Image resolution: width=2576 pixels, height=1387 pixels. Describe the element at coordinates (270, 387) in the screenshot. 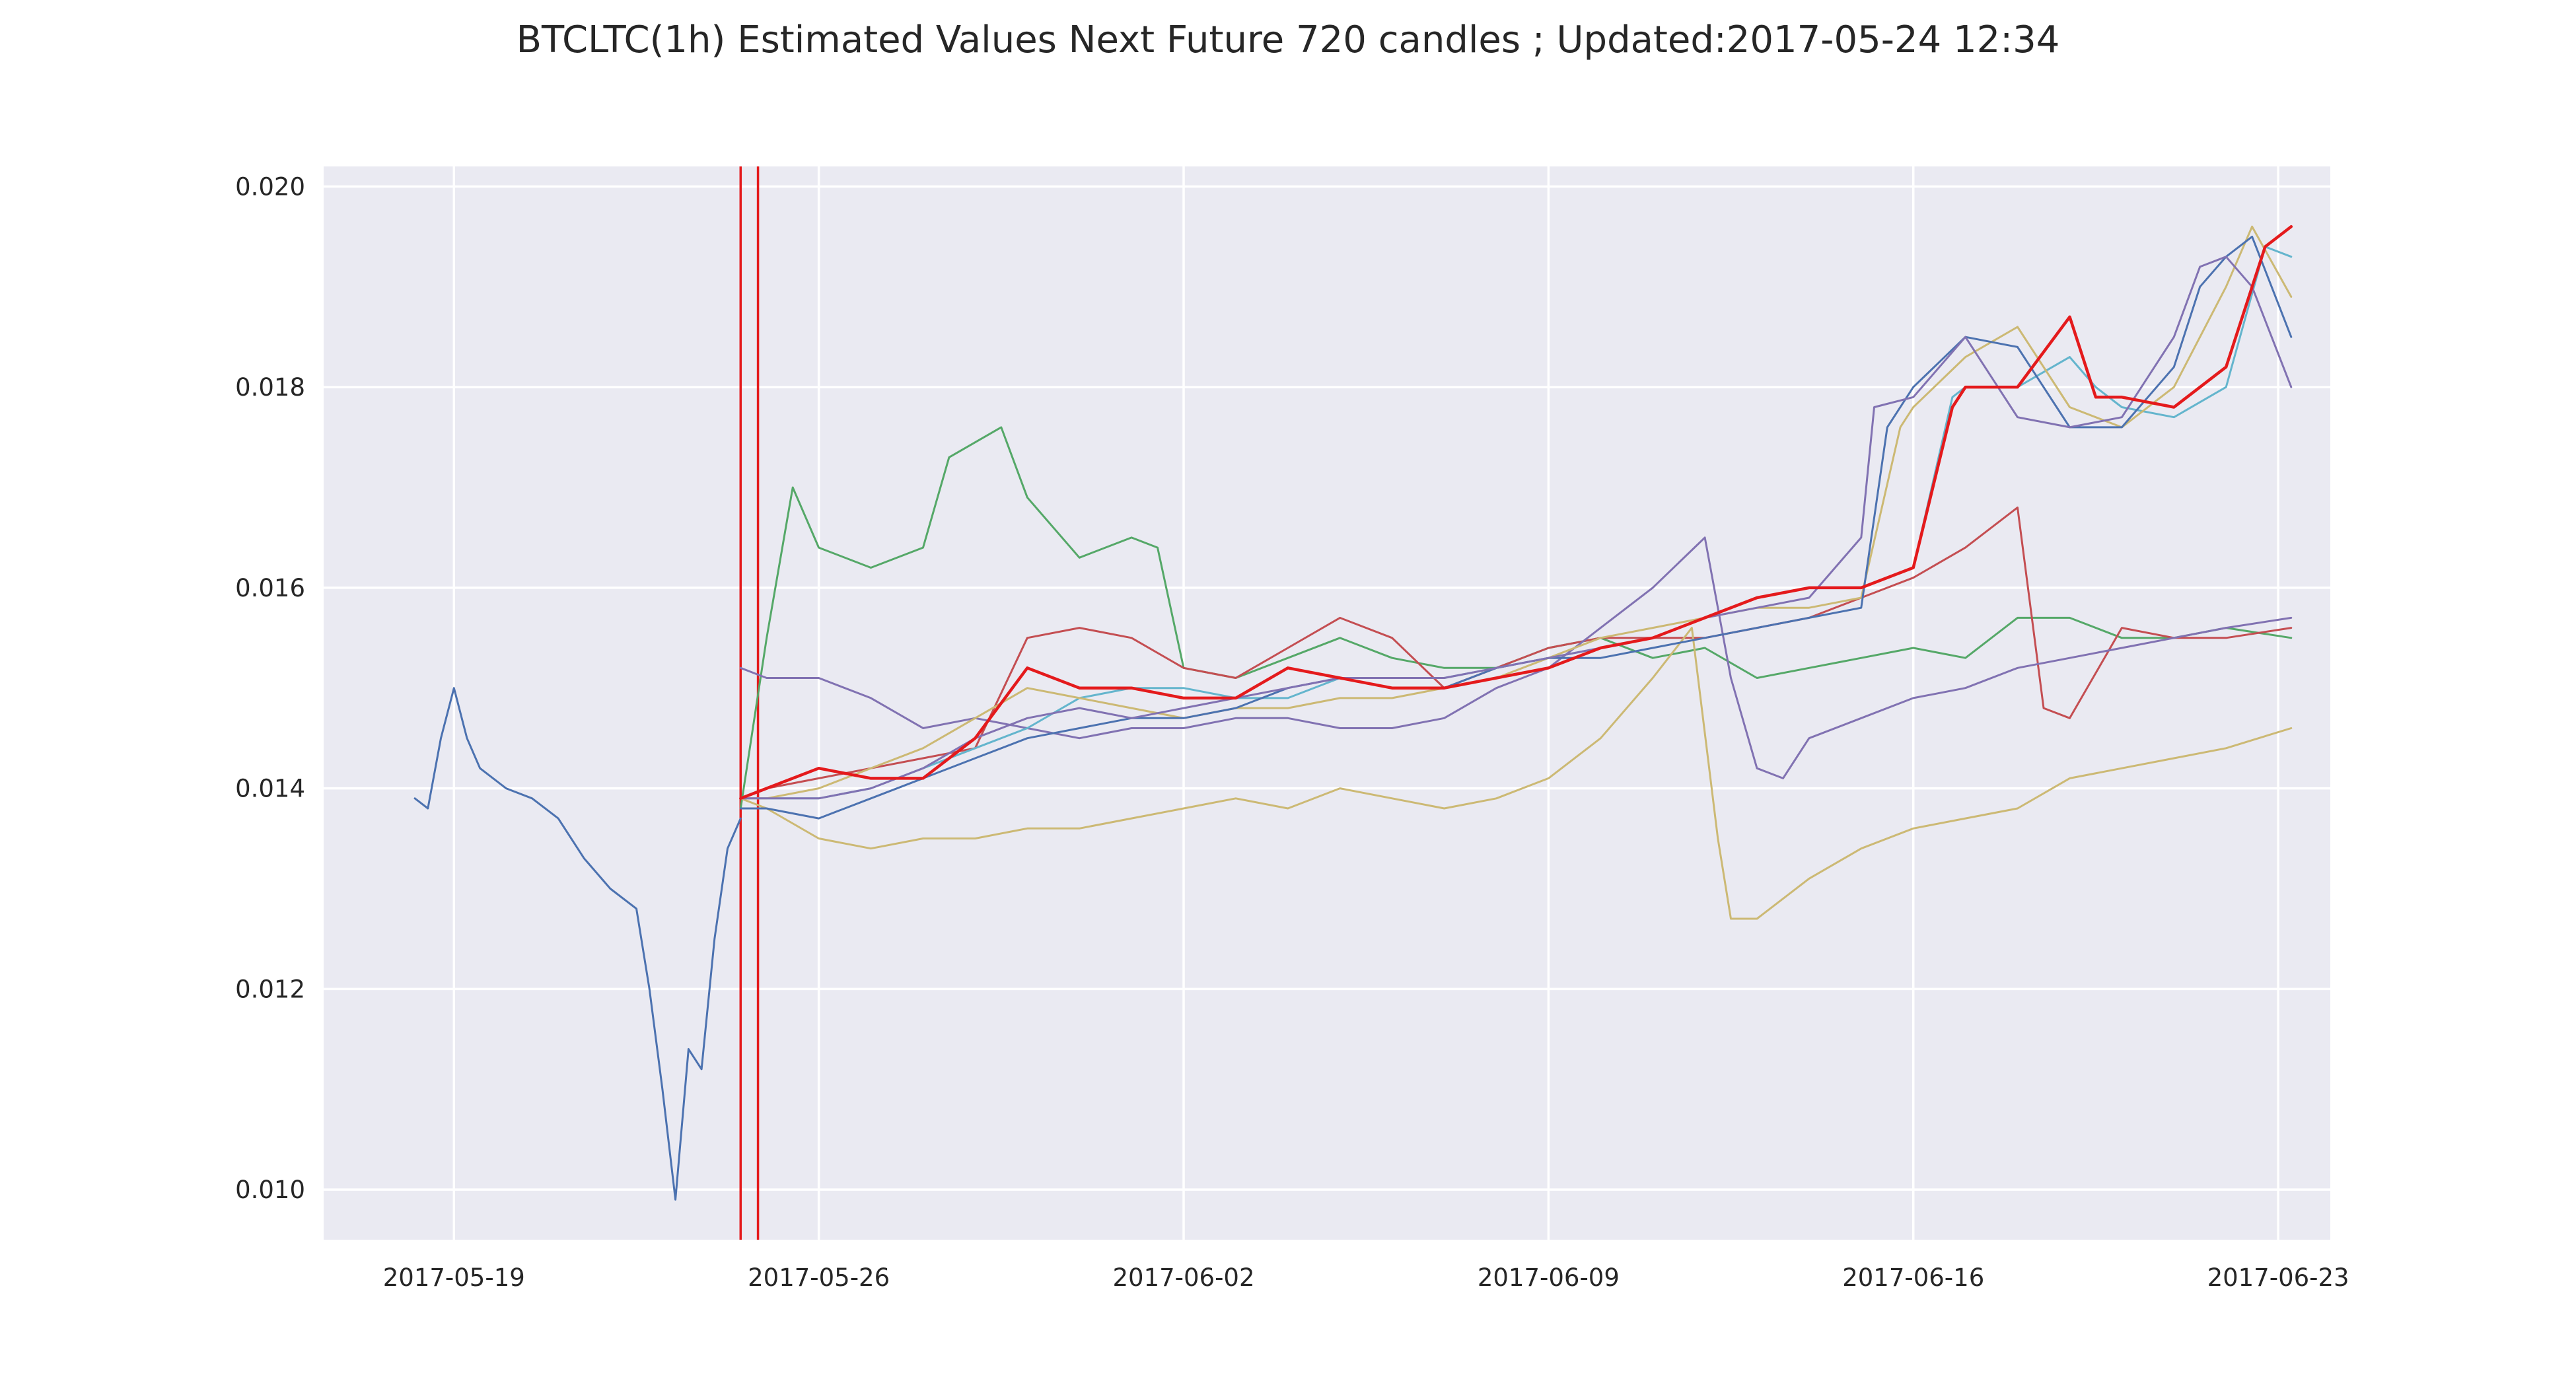

I see `y-tick-label: 0.018` at that location.